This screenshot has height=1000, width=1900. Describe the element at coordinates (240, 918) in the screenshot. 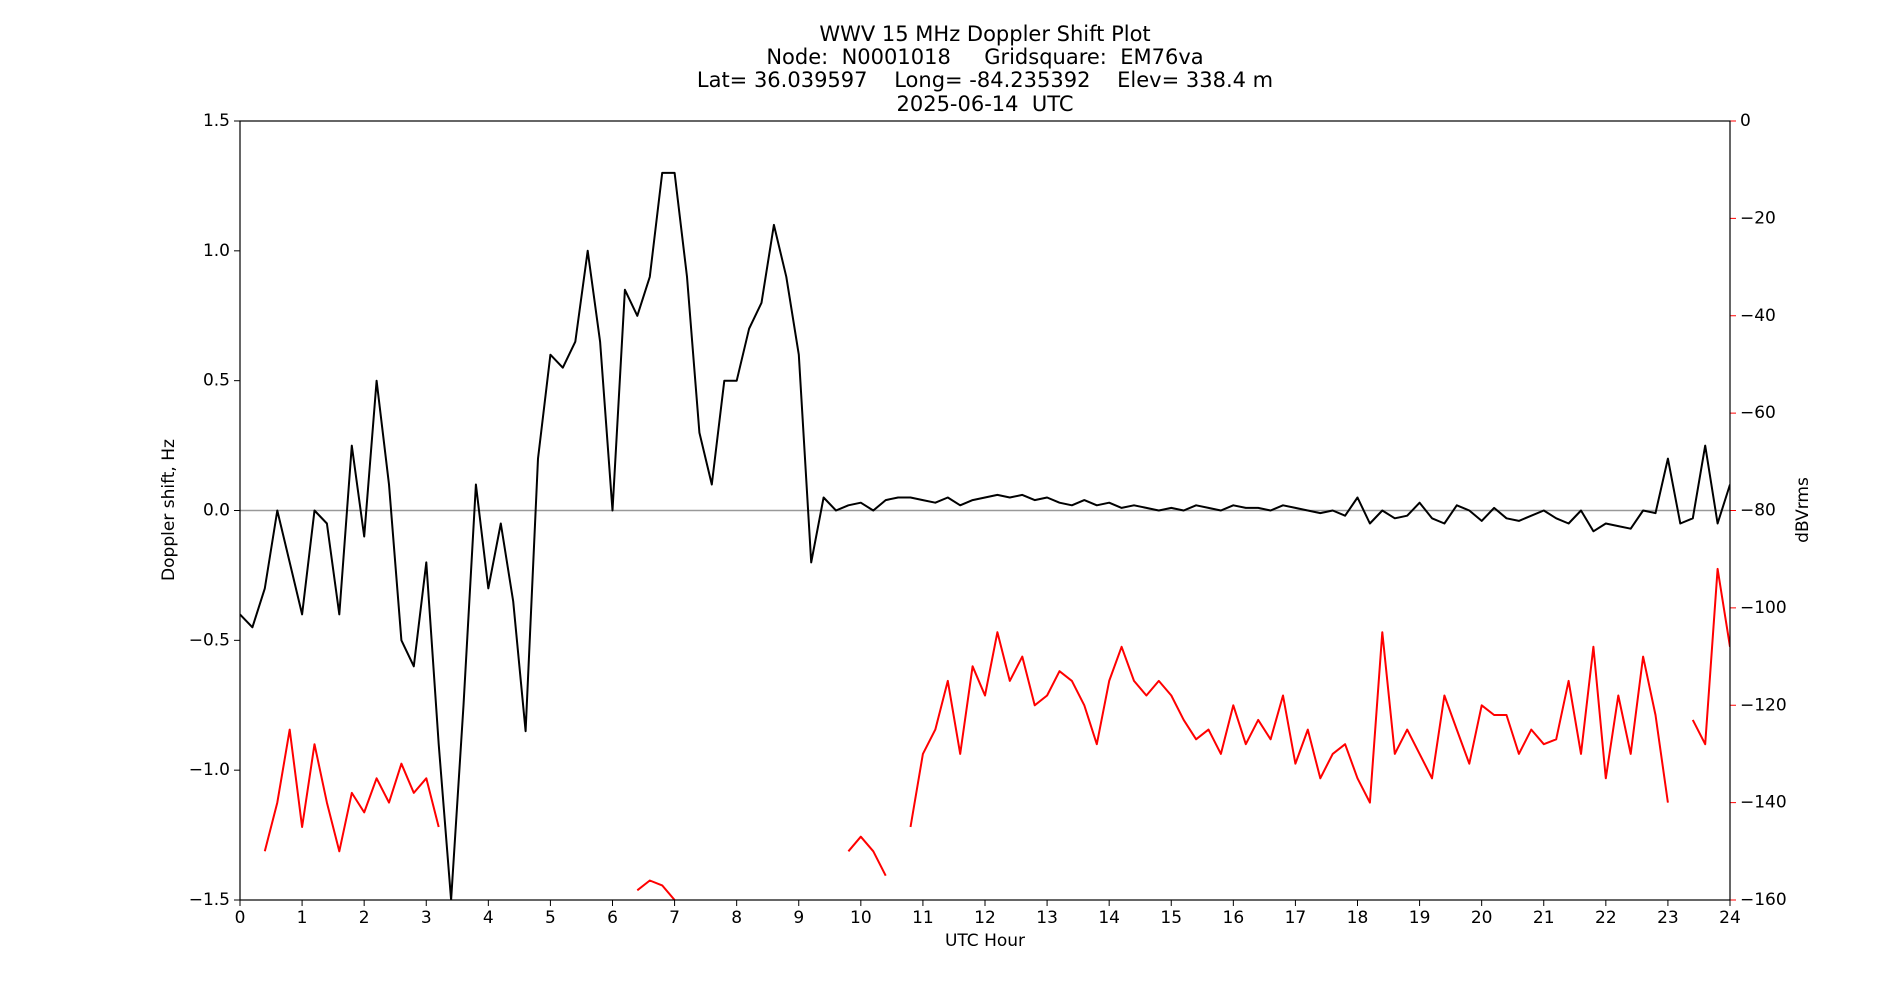

I see `x-tick-label: 0` at that location.